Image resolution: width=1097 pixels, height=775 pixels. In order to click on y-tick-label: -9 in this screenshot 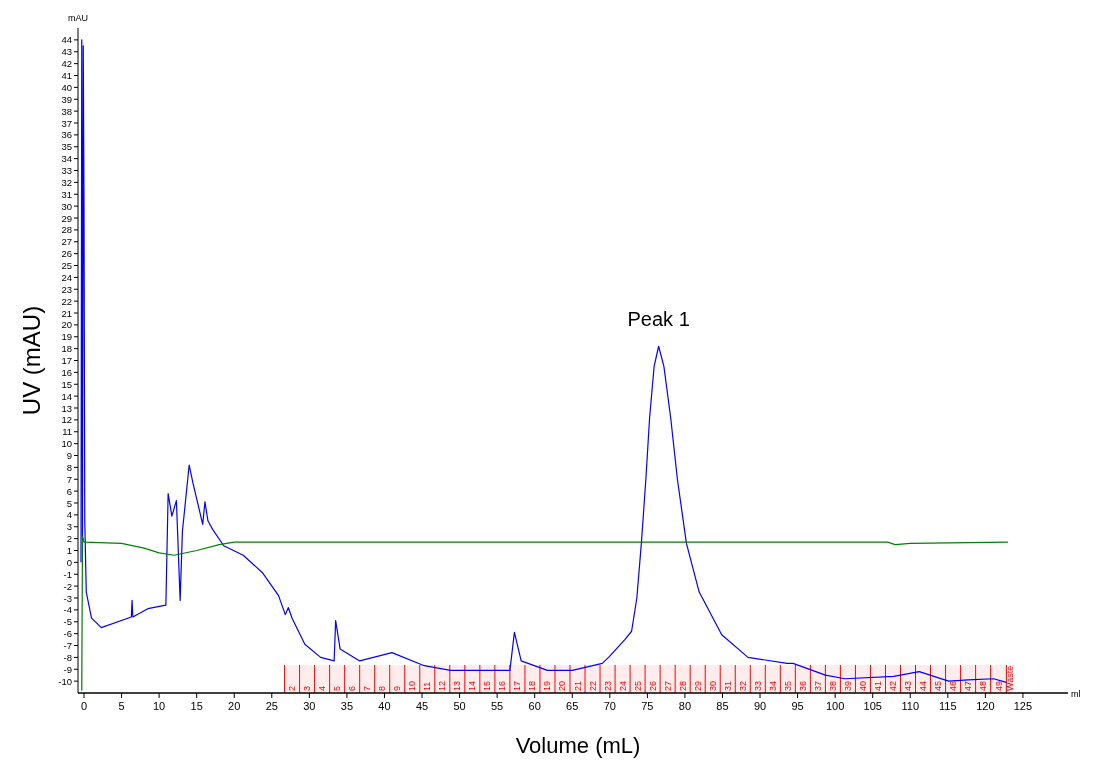, I will do `click(67, 669)`.